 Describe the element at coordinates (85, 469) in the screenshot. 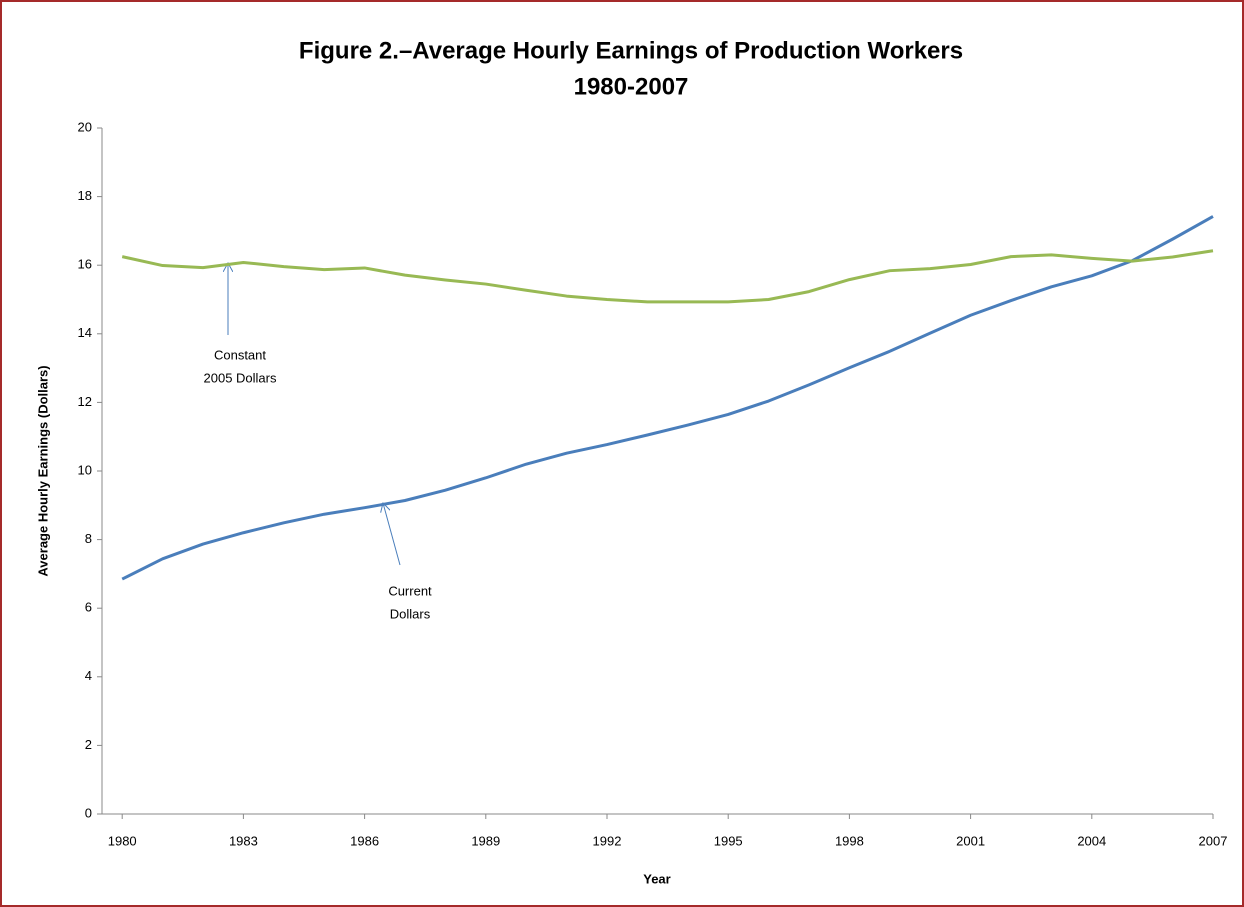

I see `y-tick-label: 10` at that location.